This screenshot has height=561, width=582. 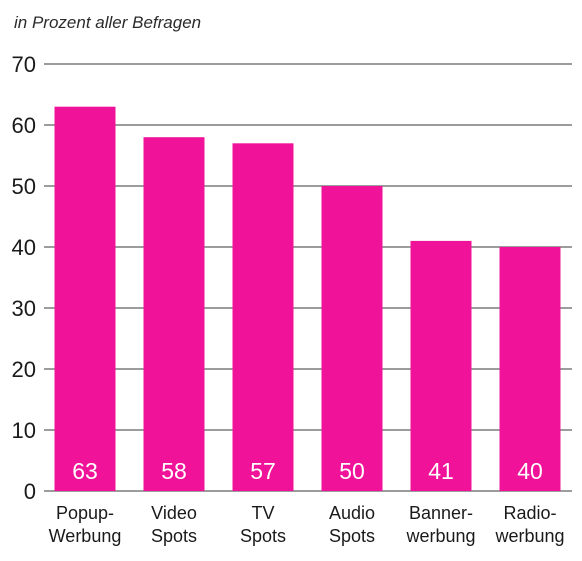 I want to click on data-labels: 63 58 57 50 41 40, so click(x=307, y=471).